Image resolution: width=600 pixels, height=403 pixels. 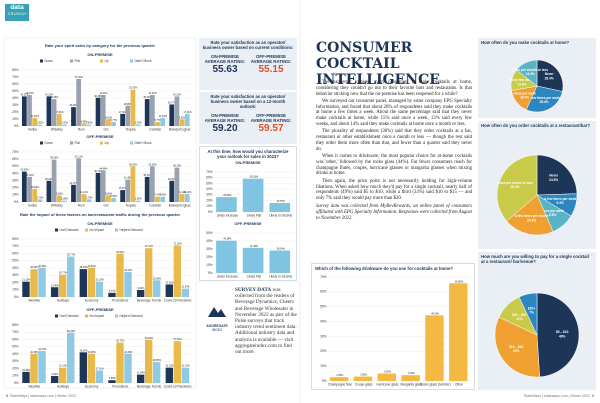 What do you see at coordinates (60, 193) in the screenshot?
I see `value-label: 9.26%` at bounding box center [60, 193].